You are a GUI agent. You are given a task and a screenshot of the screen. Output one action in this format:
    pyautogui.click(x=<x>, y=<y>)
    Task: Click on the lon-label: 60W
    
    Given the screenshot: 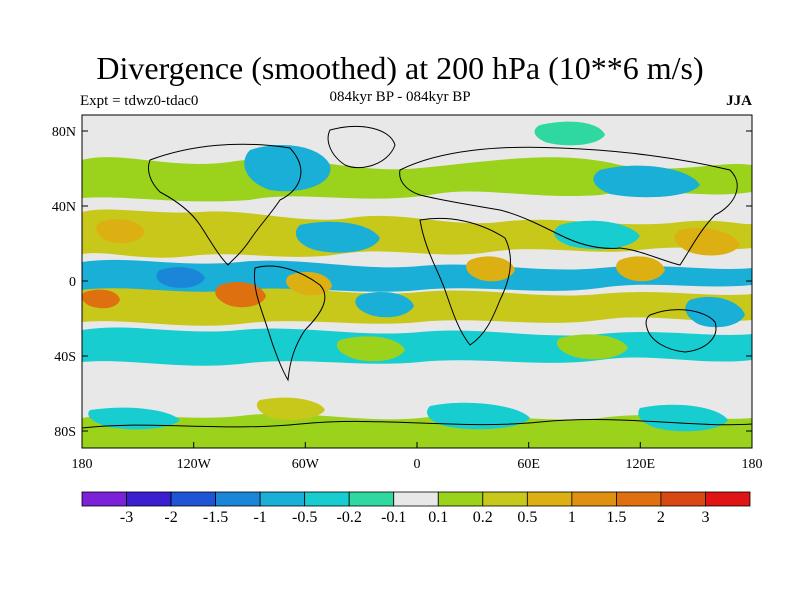 What is the action you would take?
    pyautogui.click(x=306, y=464)
    